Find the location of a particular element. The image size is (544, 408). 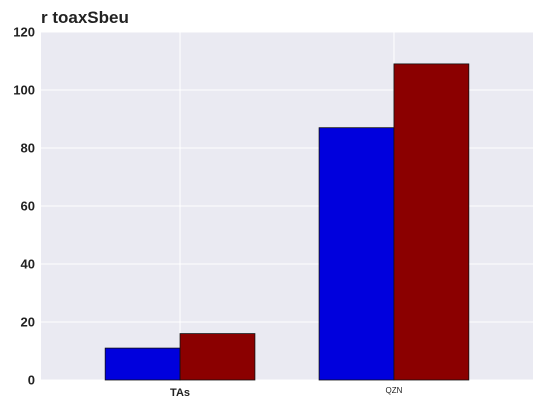

y-axis-ticks: 0 20 40 60 80 100 120 is located at coordinates (24, 206).